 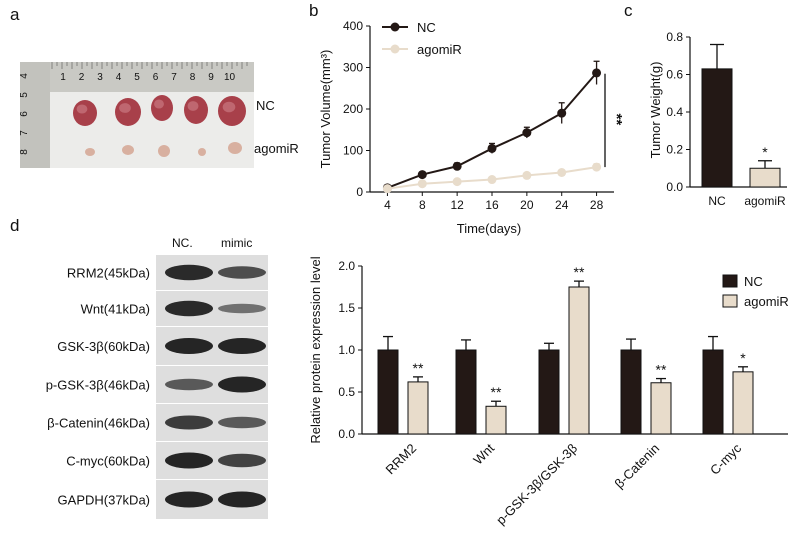 What do you see at coordinates (136, 115) in the screenshot?
I see `tumor-photo: 1 2 3 4 5 6 7 8 9 10 4 5 6 7 8` at bounding box center [136, 115].